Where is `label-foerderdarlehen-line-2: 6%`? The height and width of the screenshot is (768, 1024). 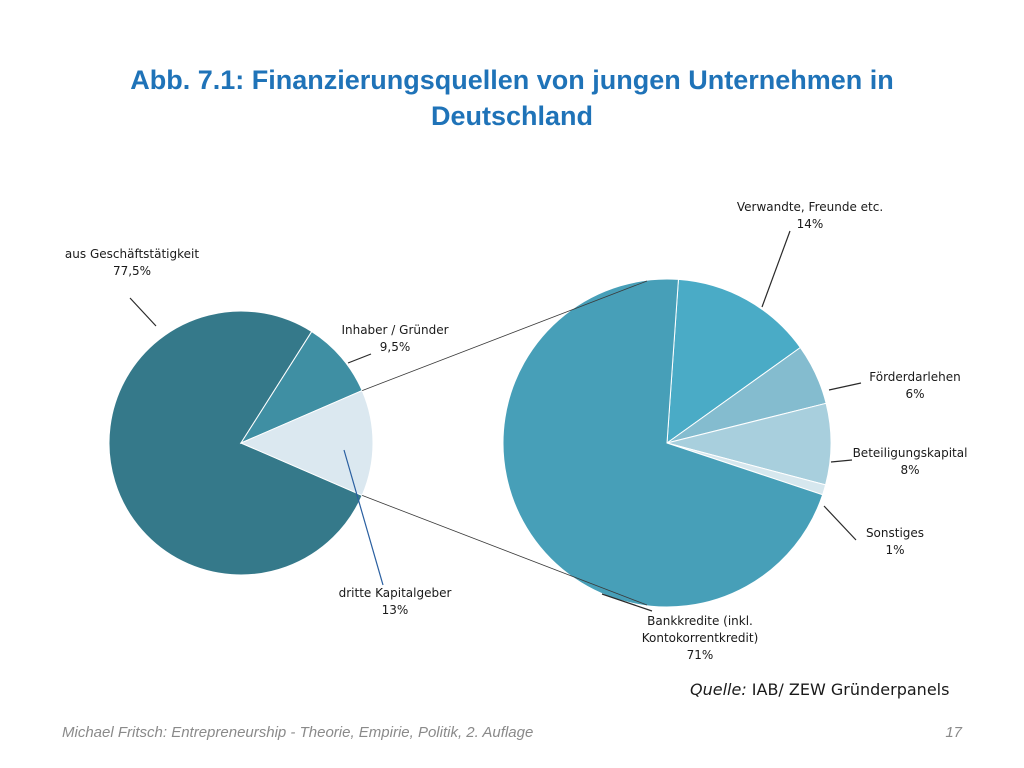 label-foerderdarlehen-line-2: 6% is located at coordinates (914, 394).